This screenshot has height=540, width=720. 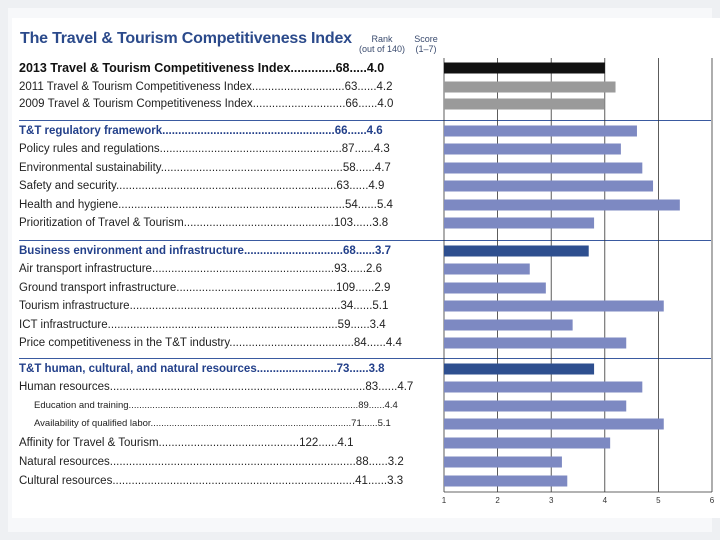 What do you see at coordinates (309, 443) in the screenshot?
I see `row-rank: 122` at bounding box center [309, 443].